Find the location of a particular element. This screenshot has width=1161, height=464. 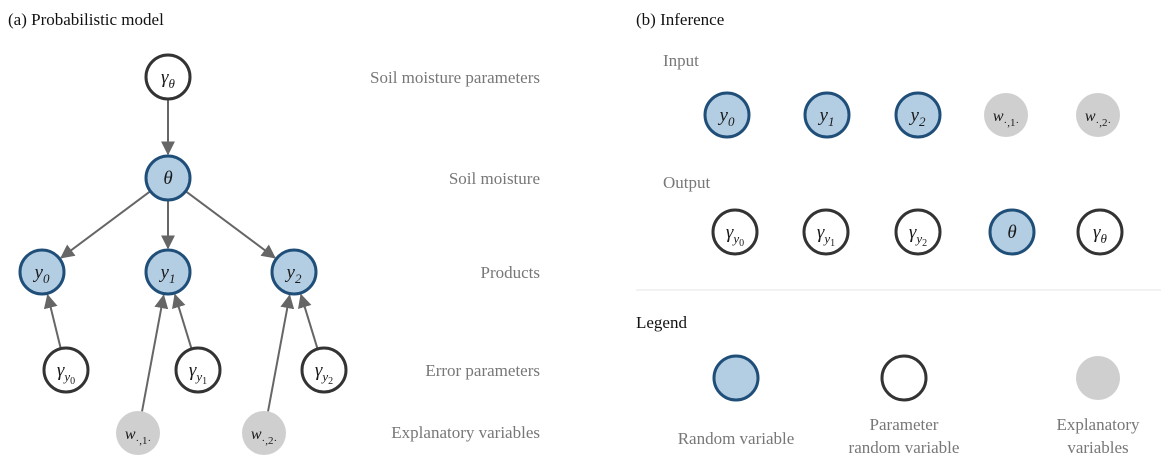

level-label: Explanatory variables is located at coordinates (465, 432).